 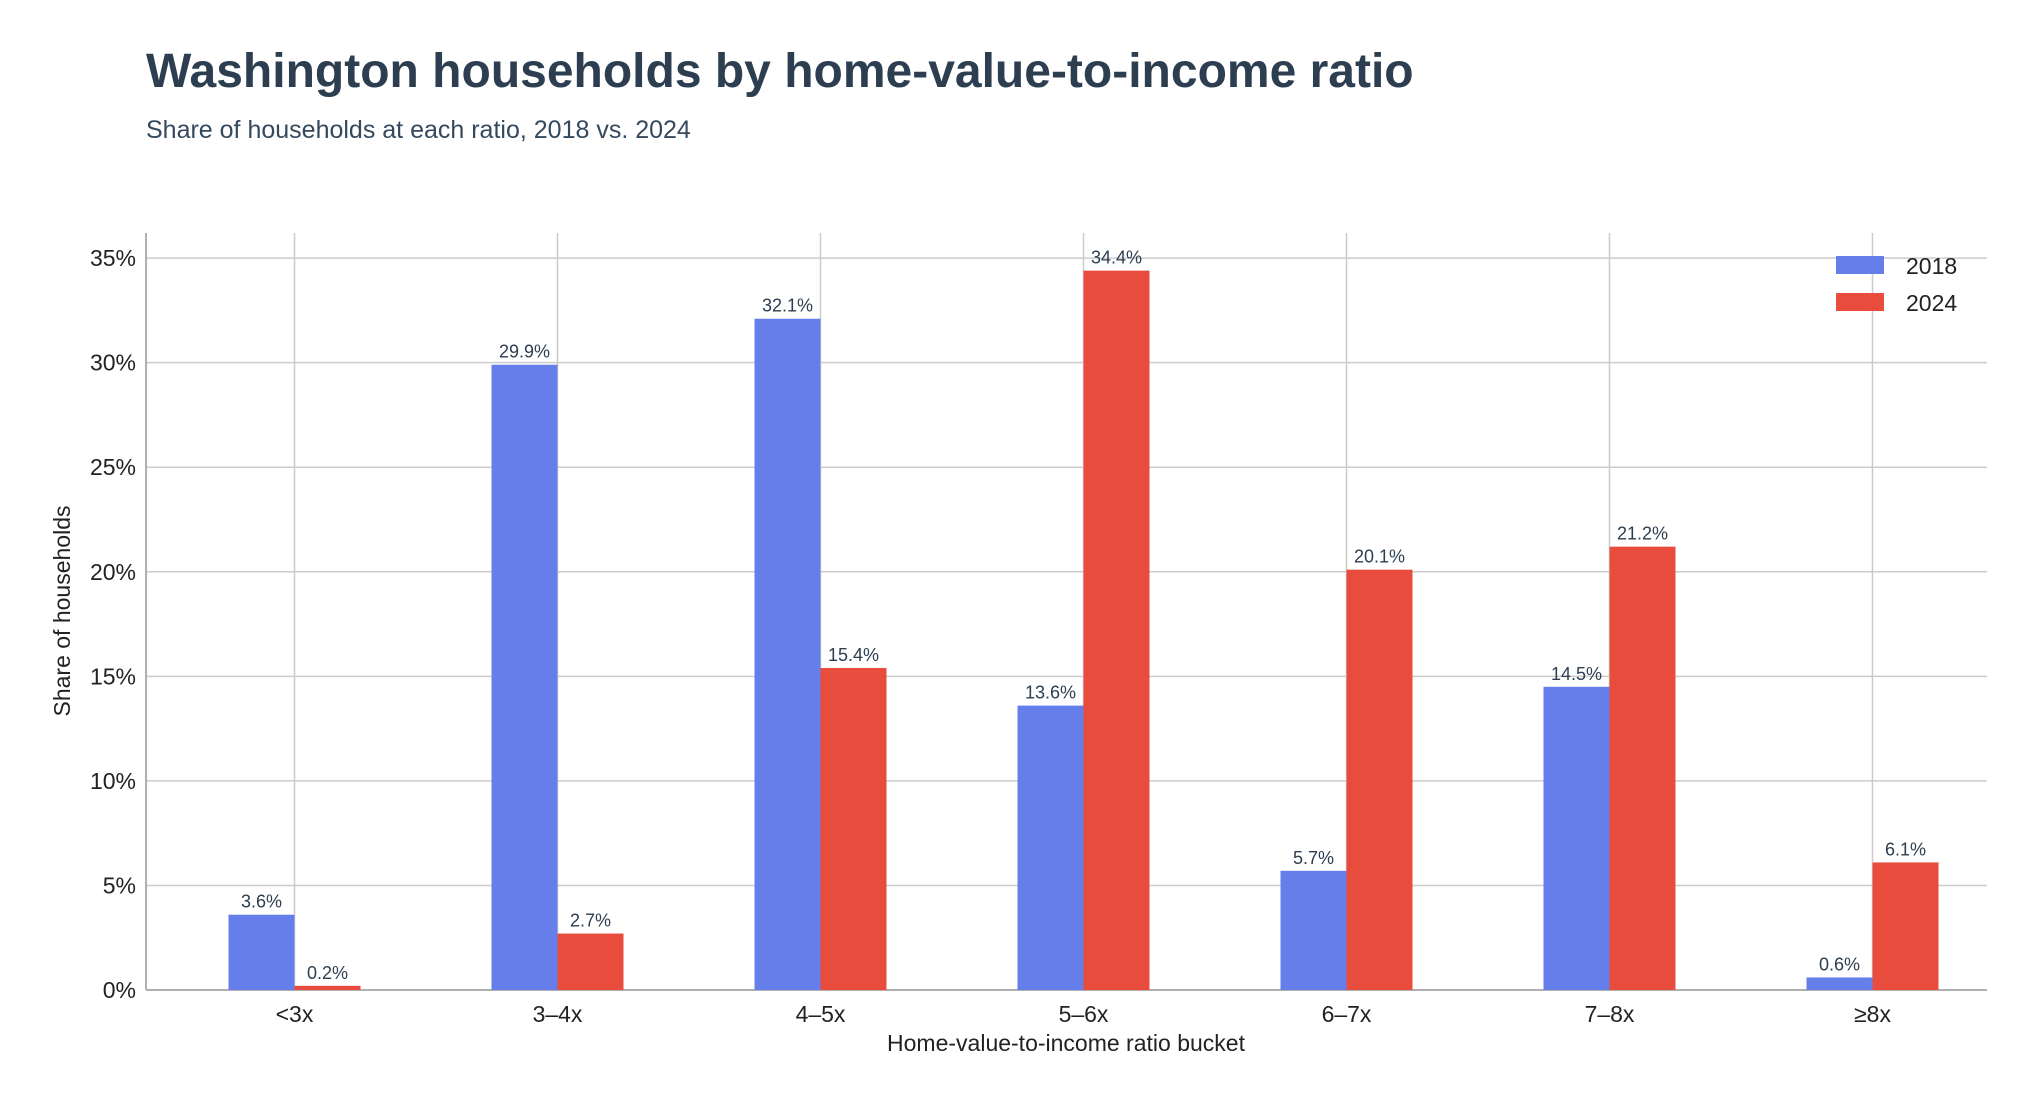 I want to click on x-tick-label: 7–8x, so click(x=1610, y=1014).